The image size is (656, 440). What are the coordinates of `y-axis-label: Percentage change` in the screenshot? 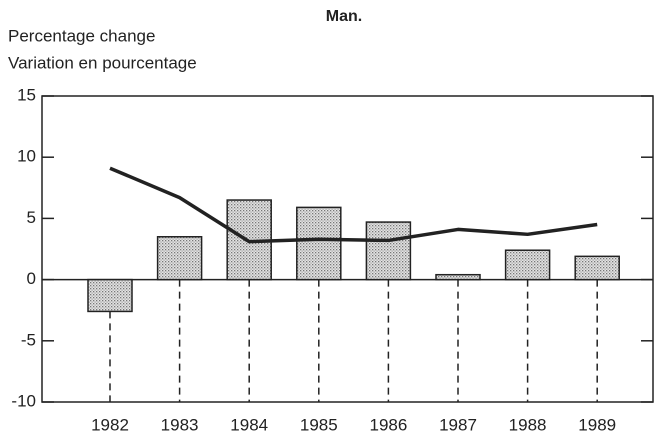 It's located at (81, 35).